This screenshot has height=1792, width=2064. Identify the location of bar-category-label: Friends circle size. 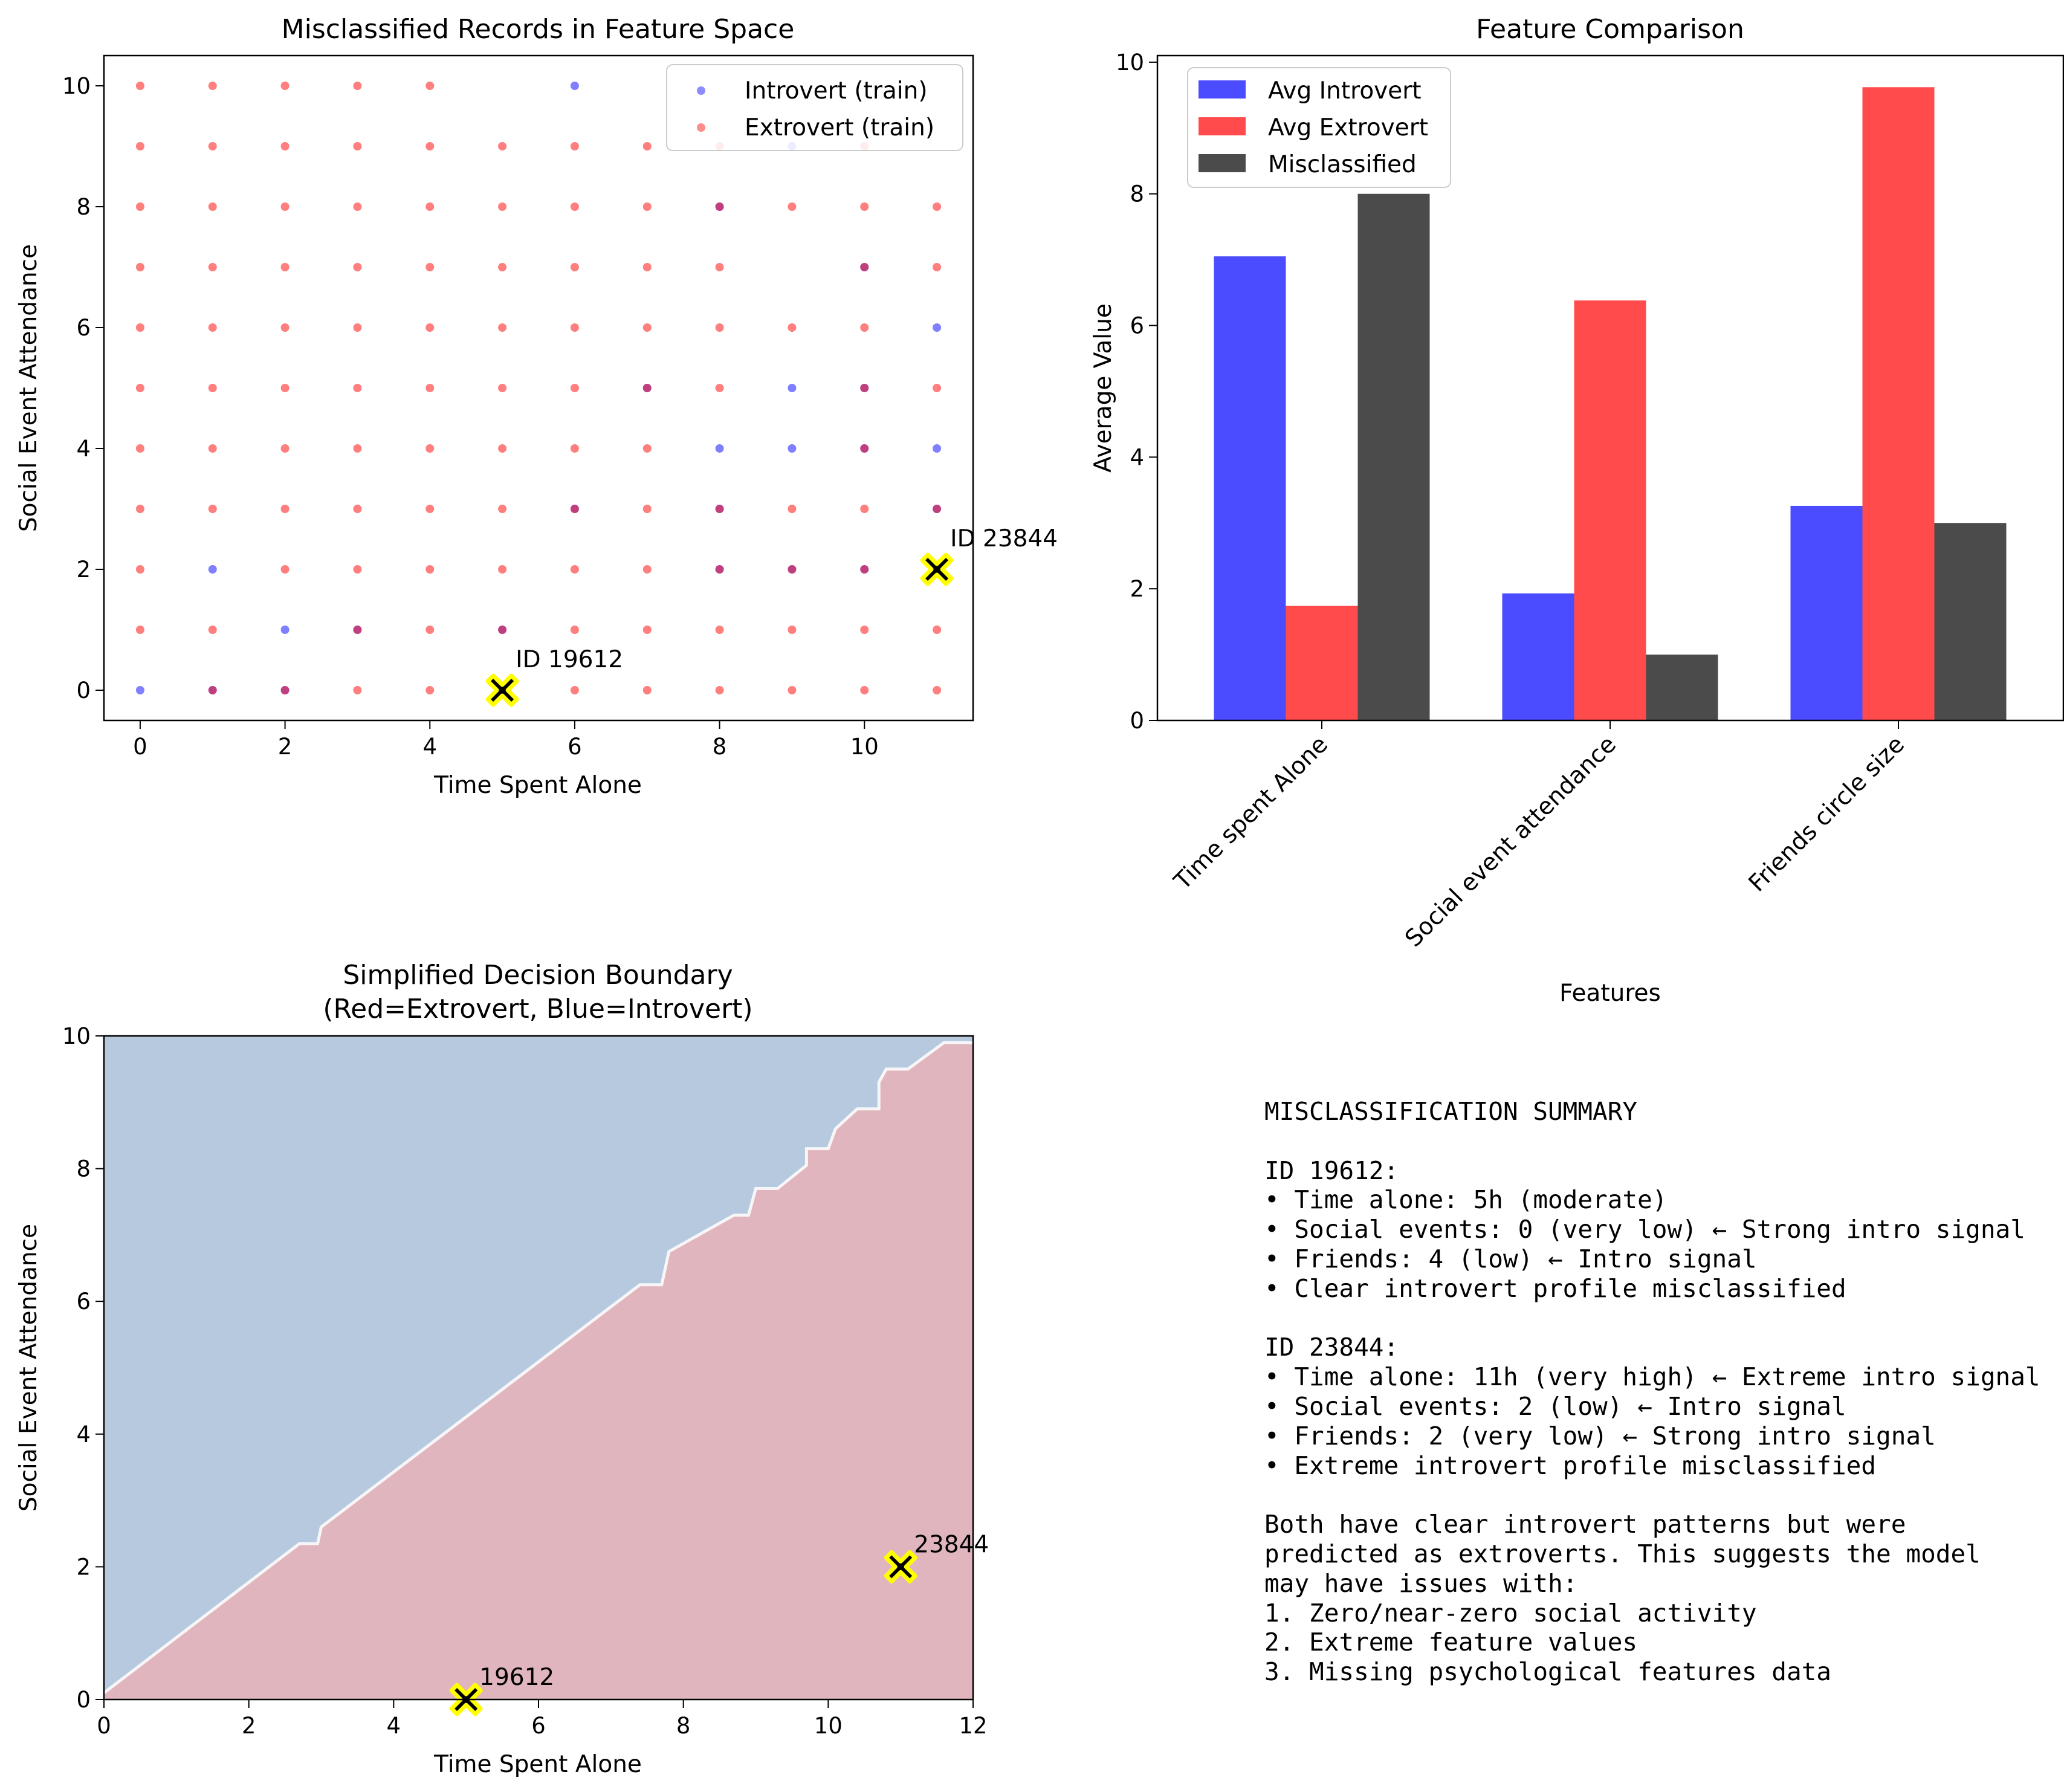
(1827, 814).